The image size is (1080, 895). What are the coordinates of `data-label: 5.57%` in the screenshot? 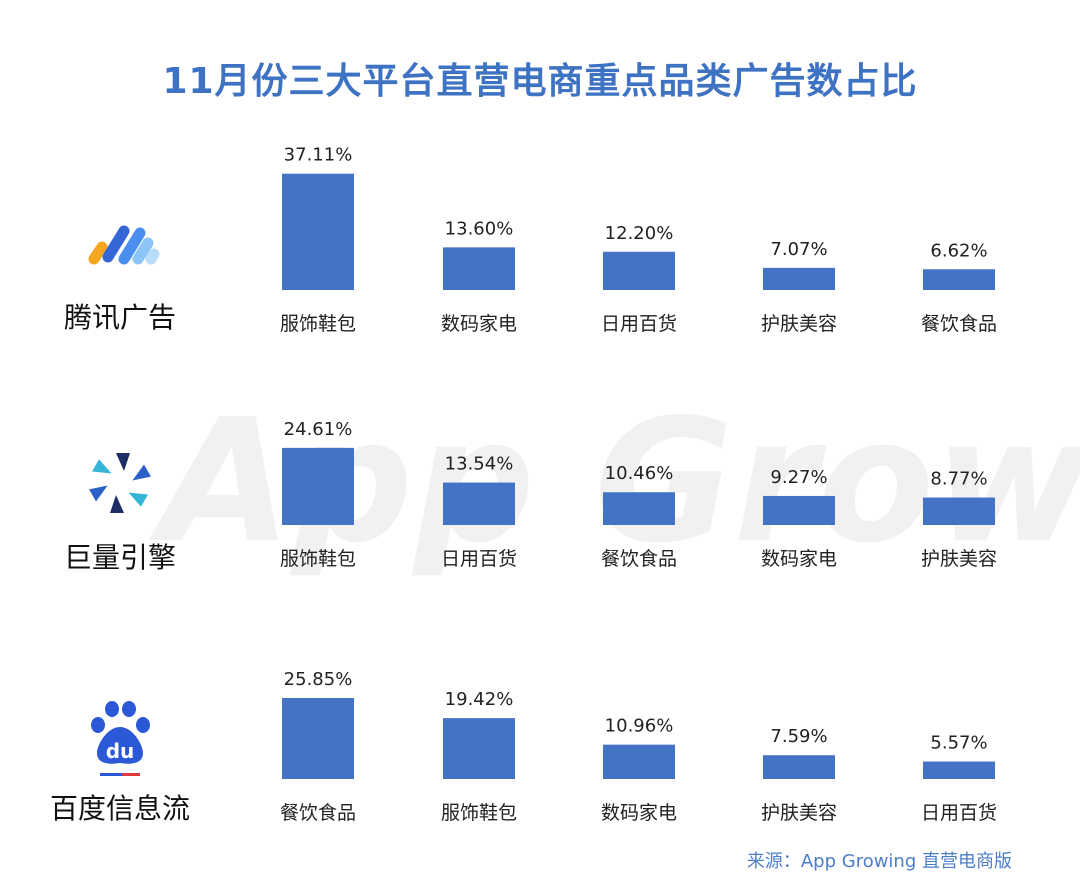 It's located at (958, 743).